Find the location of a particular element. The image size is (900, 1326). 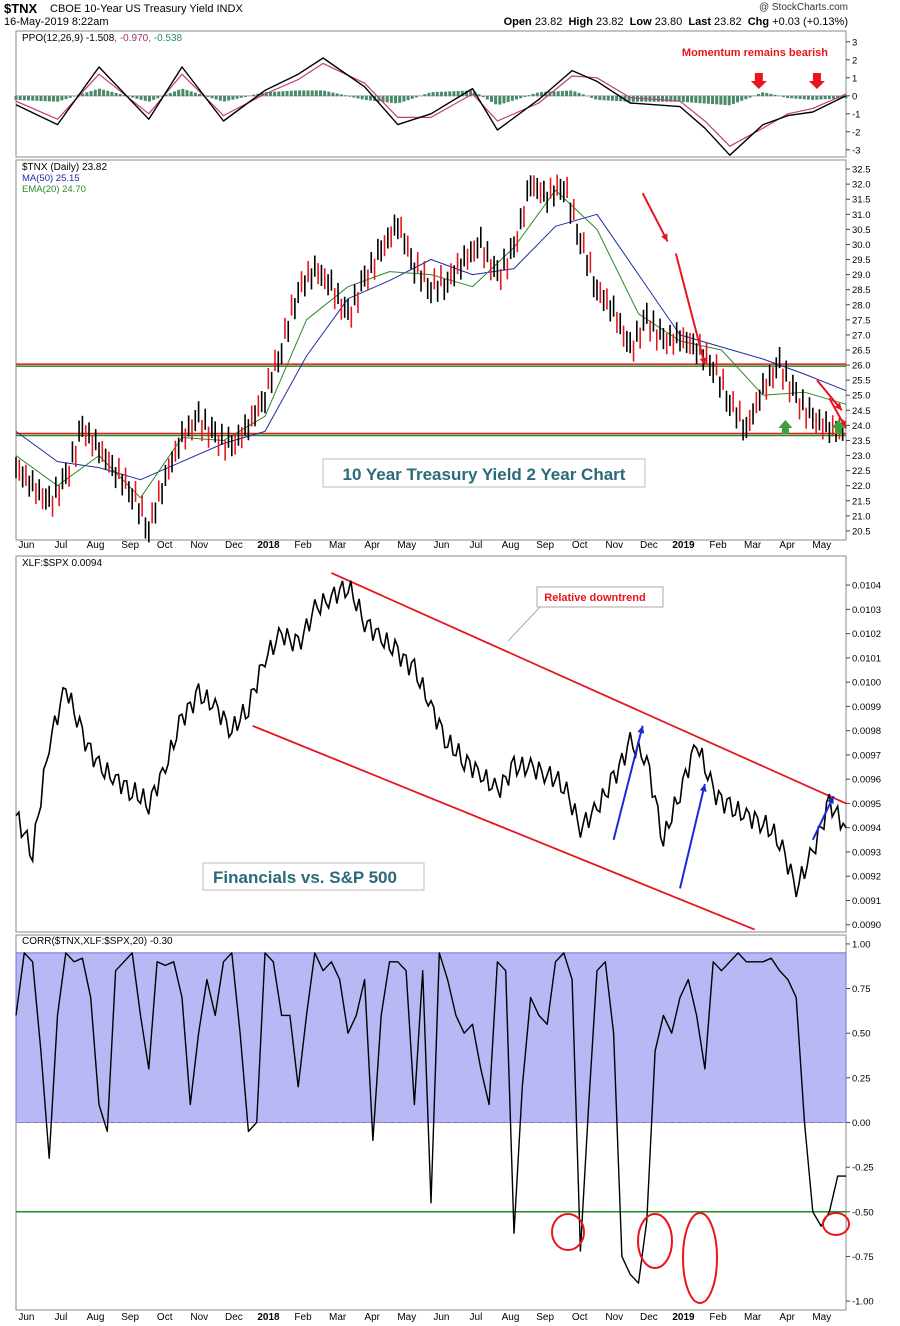

x-axis-label: Jul is located at coordinates (476, 1317).